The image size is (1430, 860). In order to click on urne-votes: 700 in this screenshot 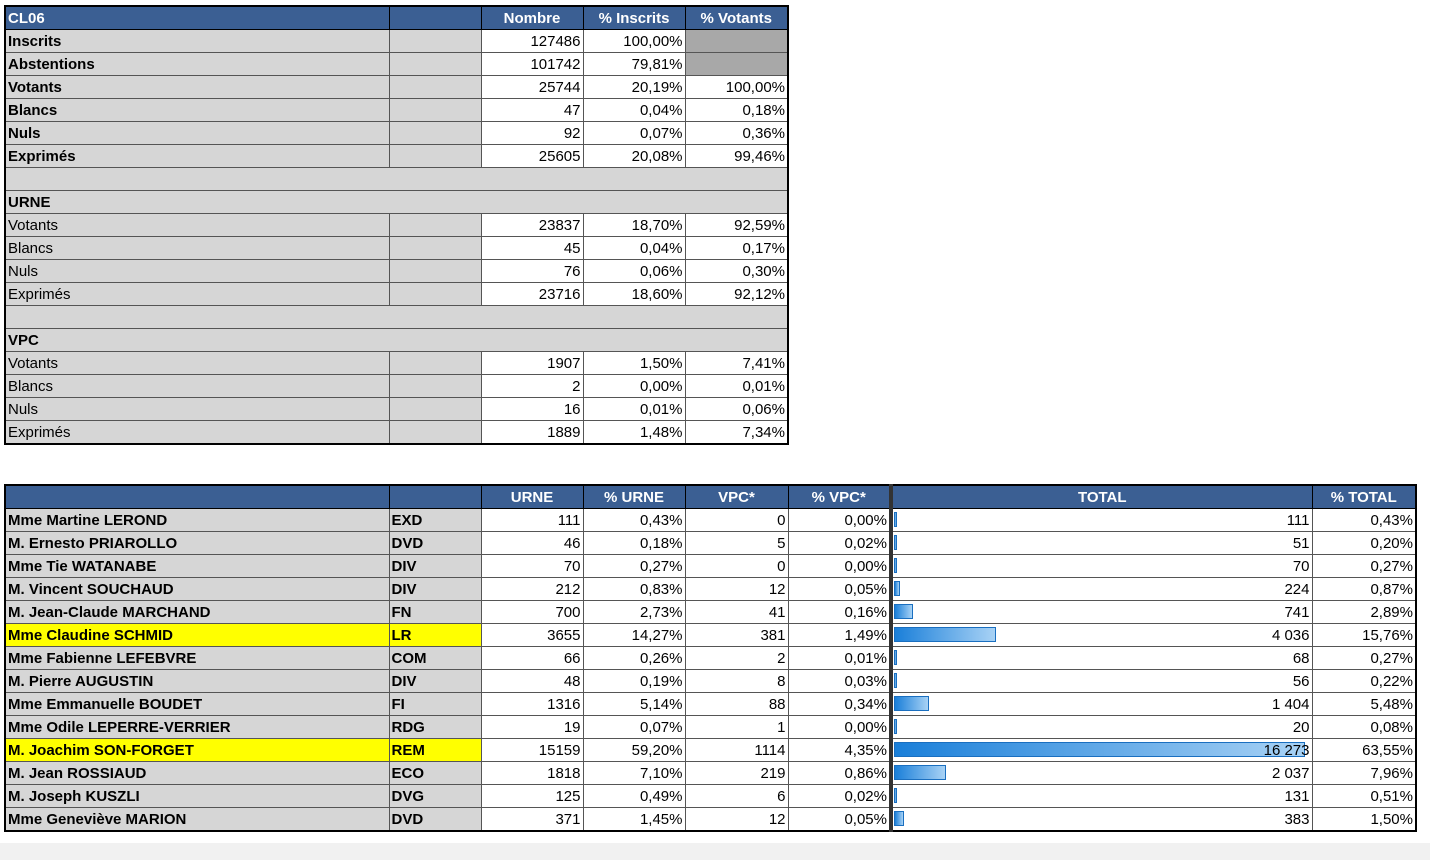, I will do `click(532, 612)`.